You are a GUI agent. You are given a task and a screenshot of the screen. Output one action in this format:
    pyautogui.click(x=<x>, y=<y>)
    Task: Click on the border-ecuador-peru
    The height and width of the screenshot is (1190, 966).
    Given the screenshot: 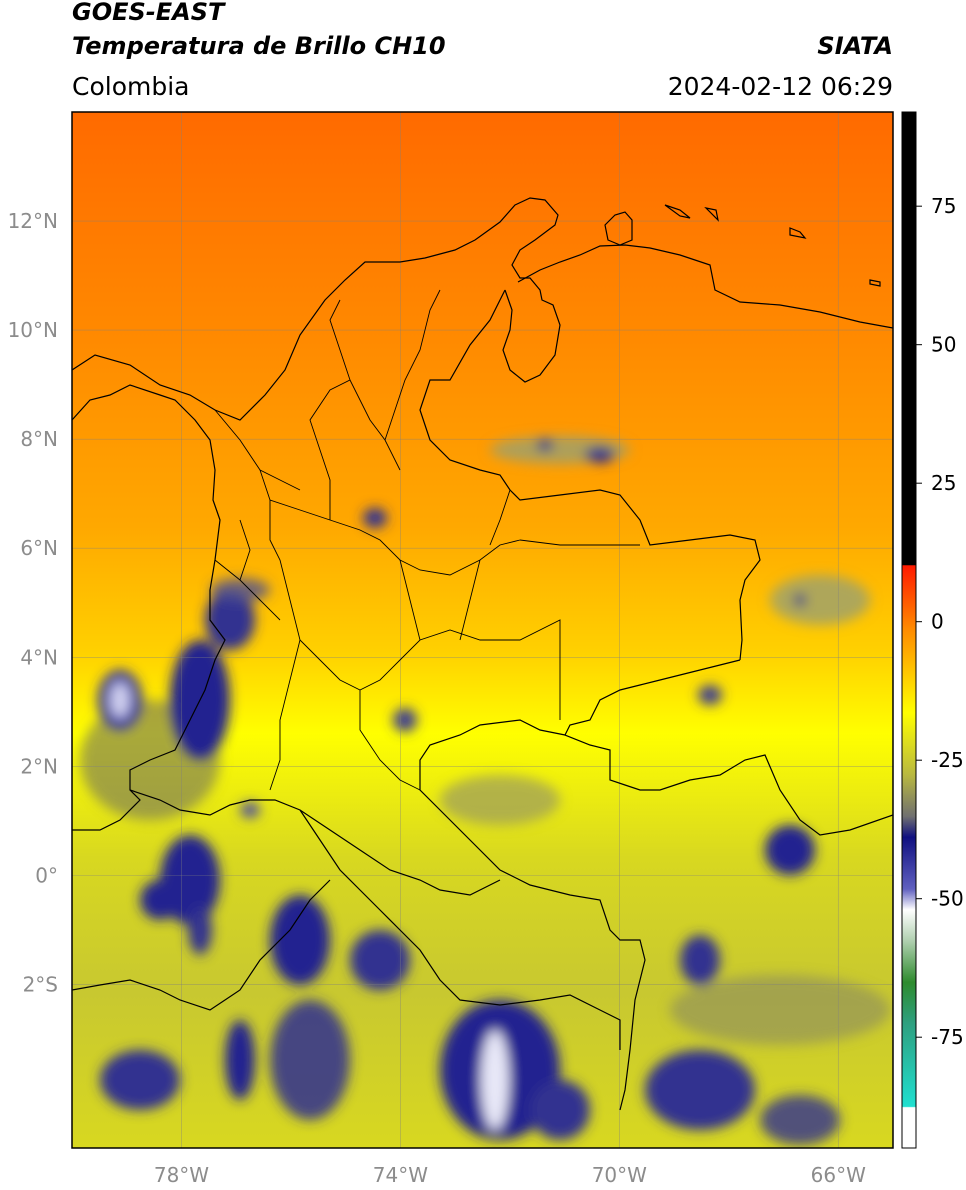 What is the action you would take?
    pyautogui.click(x=201, y=945)
    